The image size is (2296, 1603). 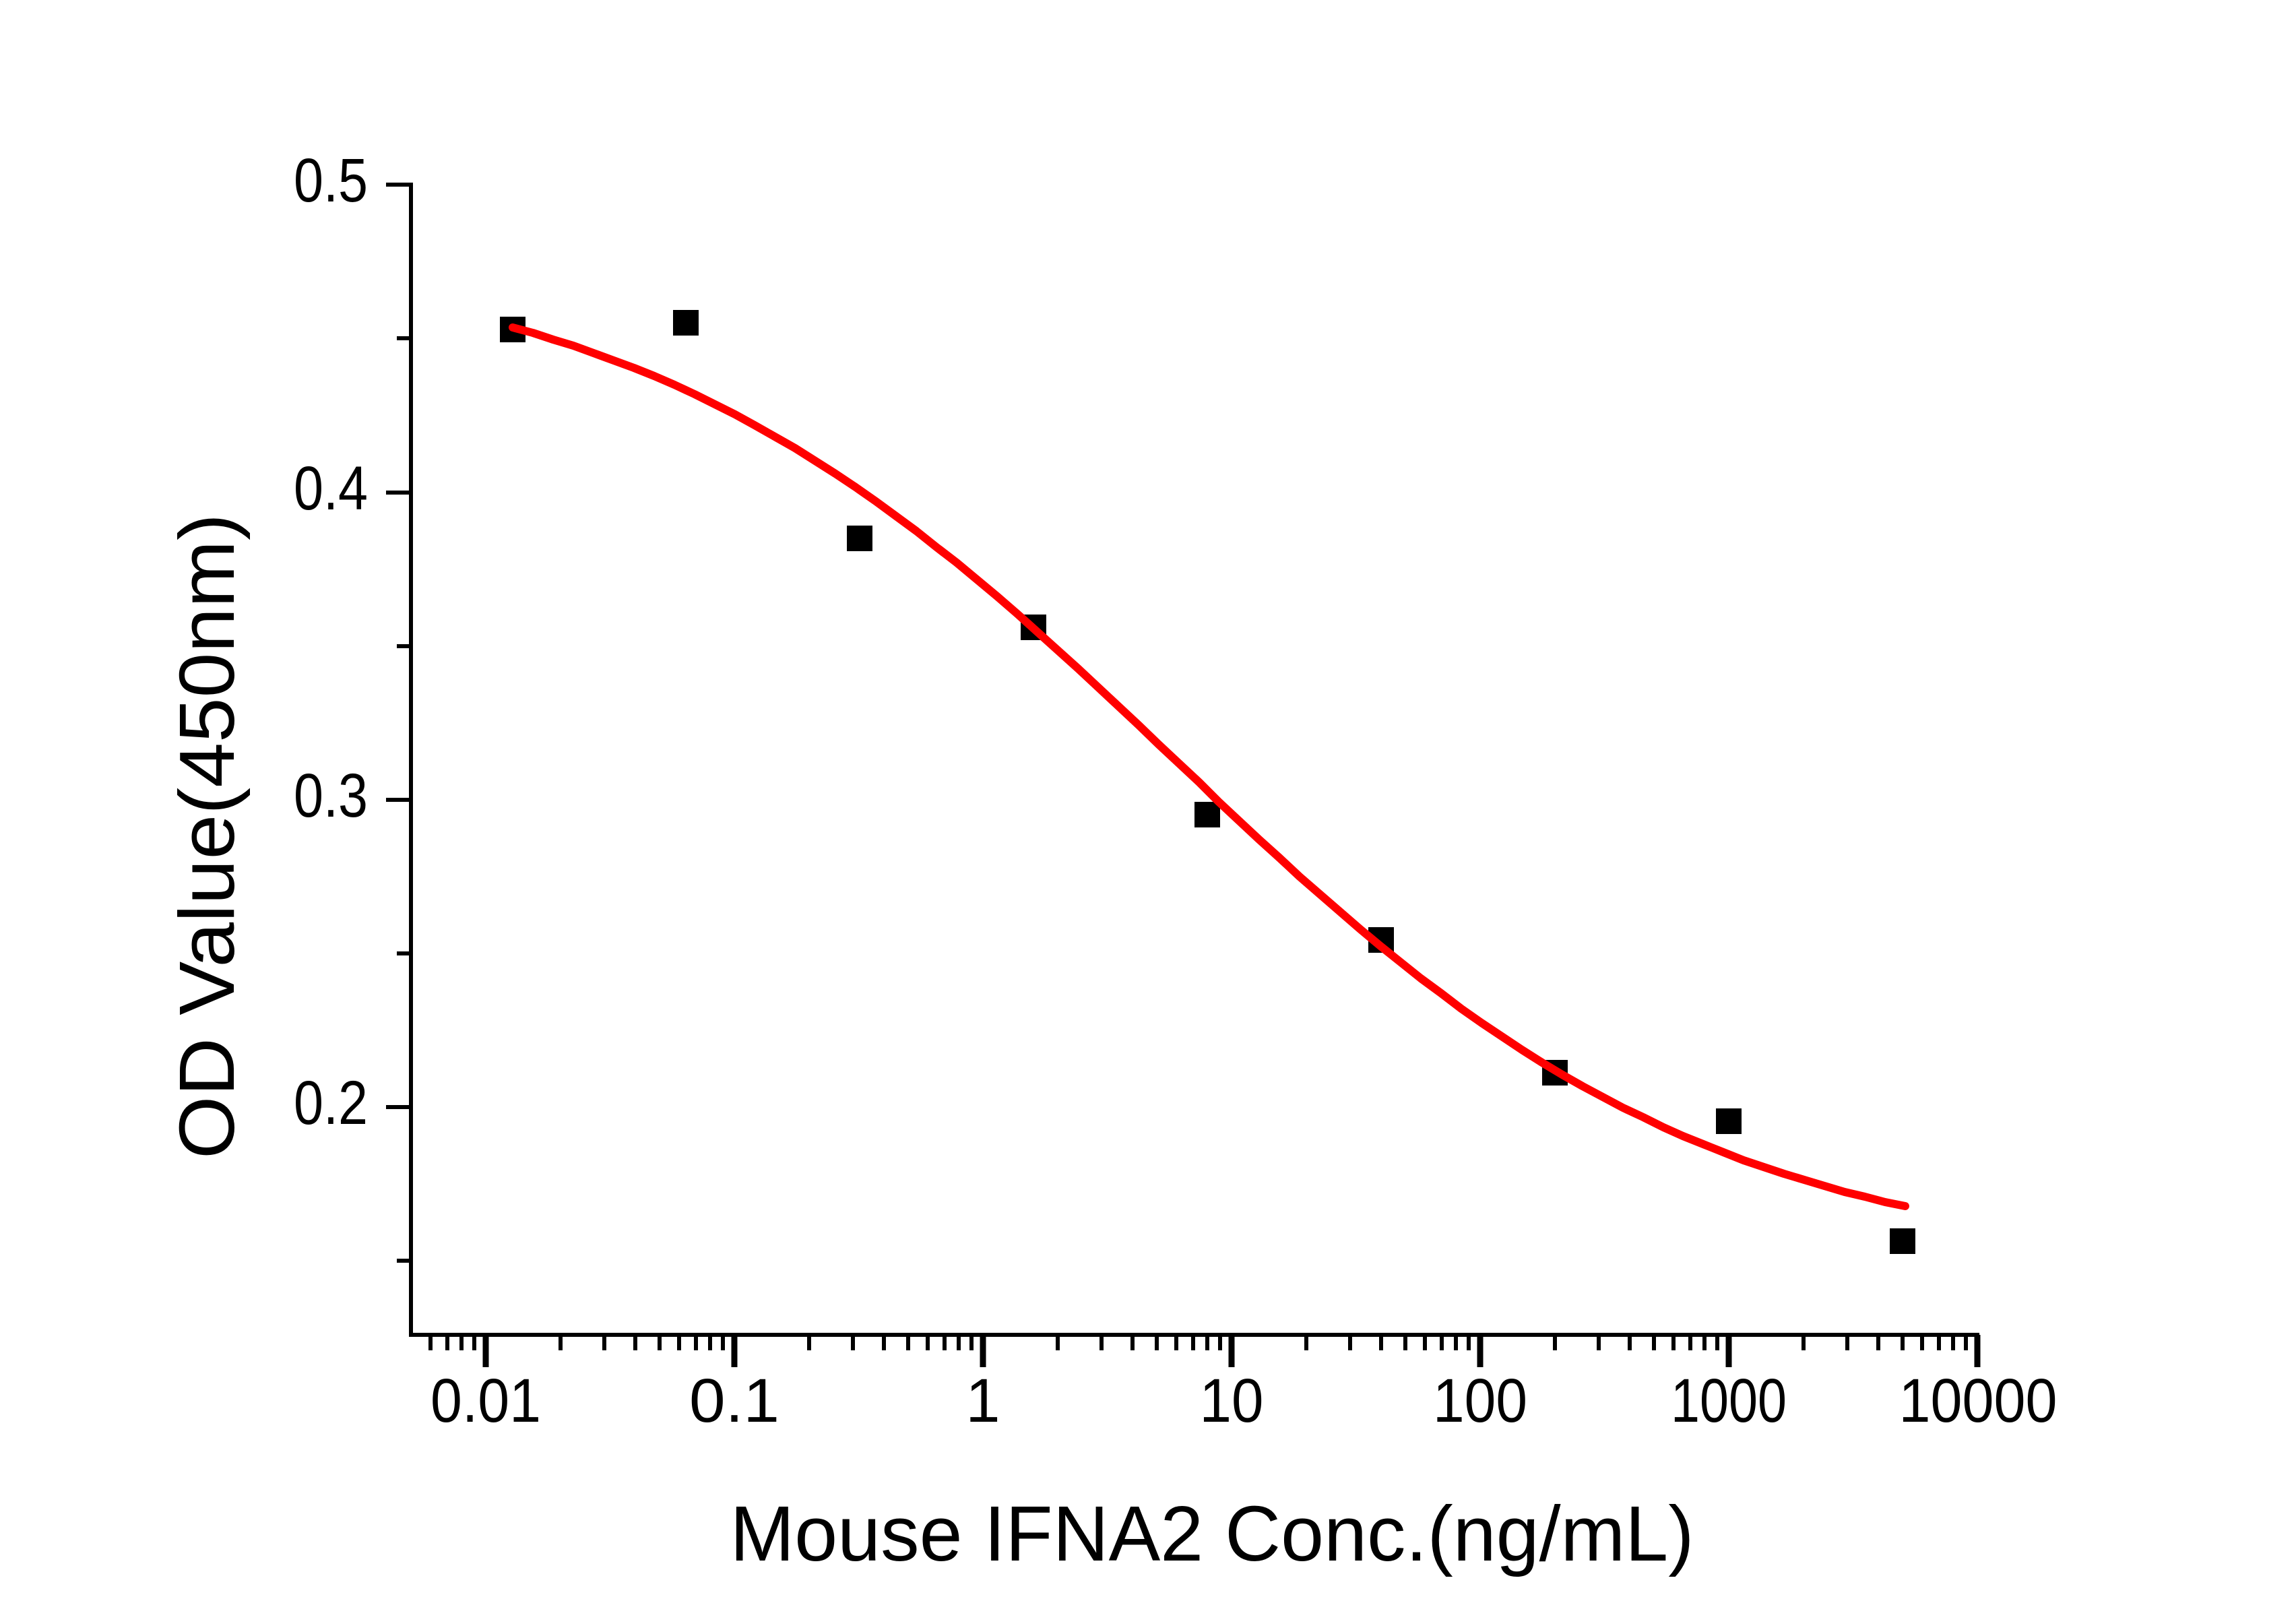 I want to click on svg-text: 0.01, so click(x=485, y=1400).